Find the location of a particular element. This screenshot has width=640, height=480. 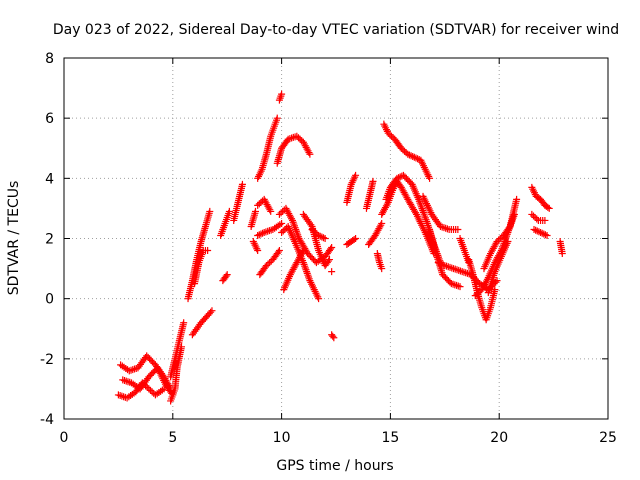

x-axis-label: GPS time / hours is located at coordinates (334, 466).